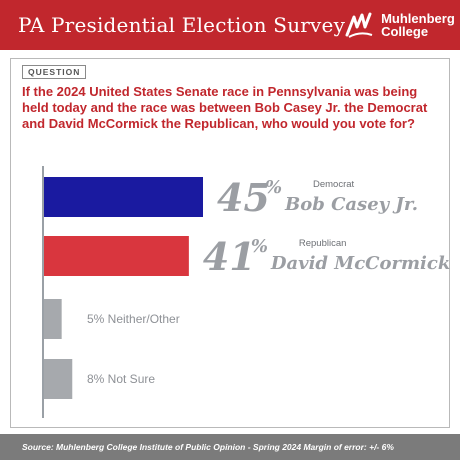  I want to click on muhlenberg-logo-icon, so click(359, 25).